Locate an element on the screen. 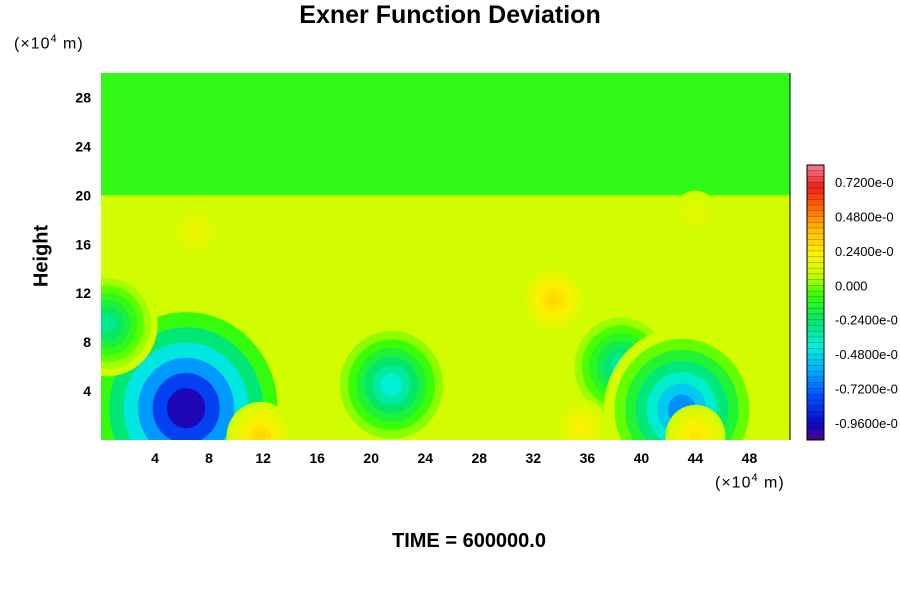  colorbar-label: -0.9600e-0 is located at coordinates (866, 423).